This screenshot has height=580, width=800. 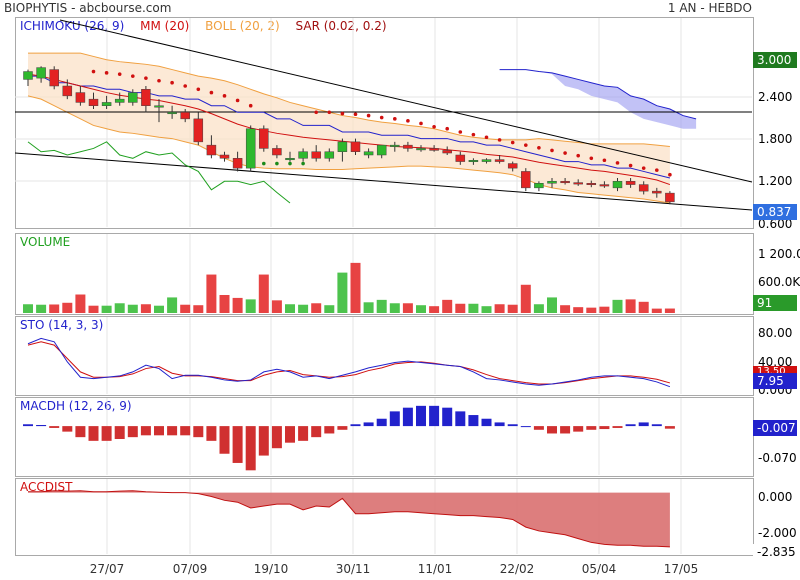 What do you see at coordinates (779, 254) in the screenshot?
I see `volume-tick: 1 200.0K` at bounding box center [779, 254].